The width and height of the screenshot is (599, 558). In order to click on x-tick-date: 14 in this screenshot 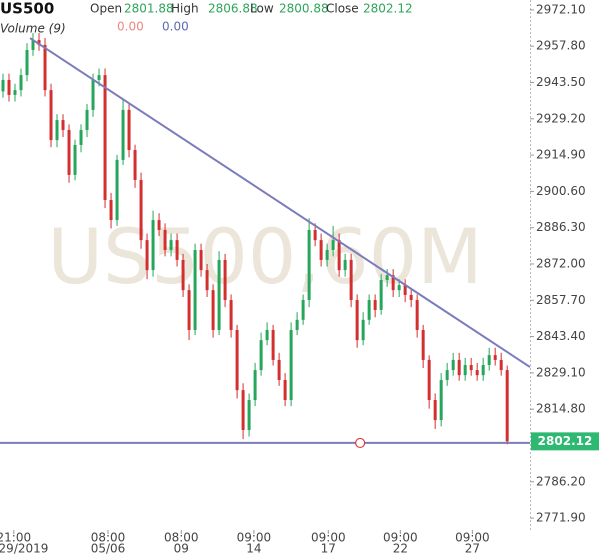, I will do `click(253, 549)`.